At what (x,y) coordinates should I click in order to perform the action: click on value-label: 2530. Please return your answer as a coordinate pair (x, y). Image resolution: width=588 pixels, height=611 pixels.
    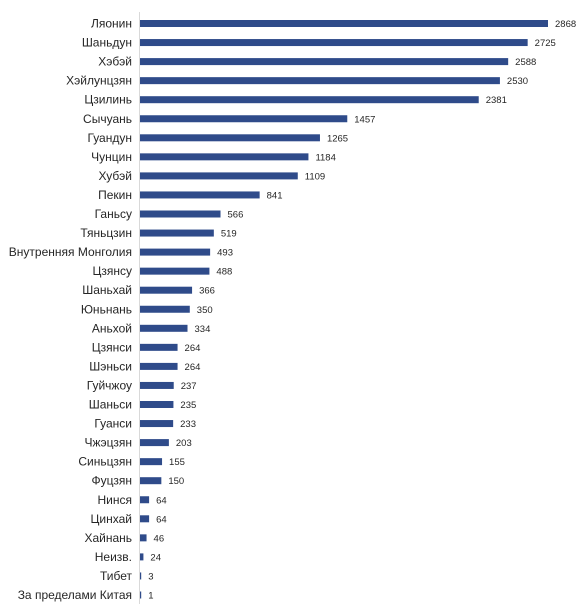
    Looking at the image, I should click on (517, 81).